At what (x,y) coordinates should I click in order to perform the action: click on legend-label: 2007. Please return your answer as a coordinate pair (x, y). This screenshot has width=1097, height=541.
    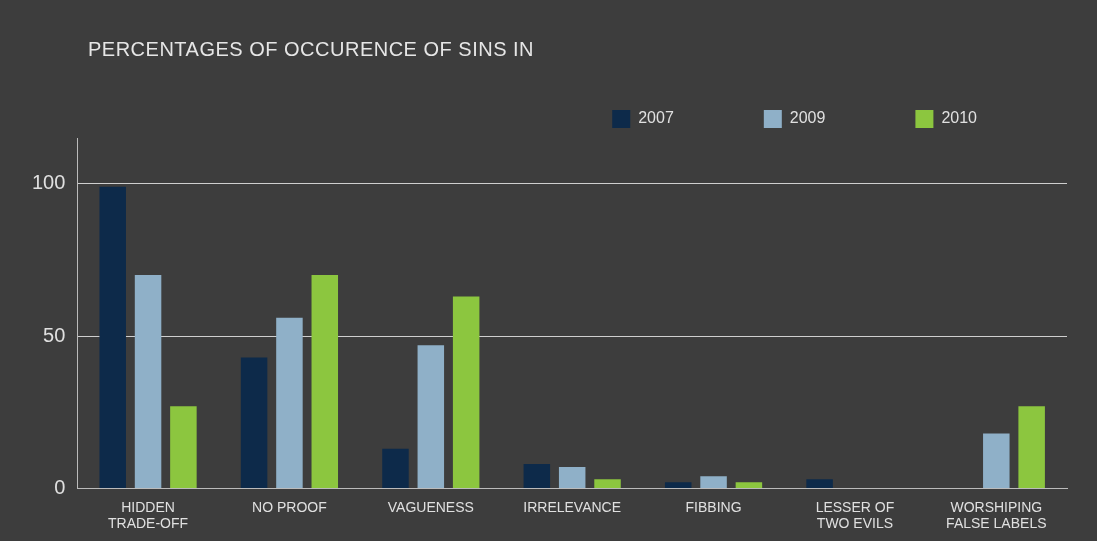
    Looking at the image, I should click on (656, 118).